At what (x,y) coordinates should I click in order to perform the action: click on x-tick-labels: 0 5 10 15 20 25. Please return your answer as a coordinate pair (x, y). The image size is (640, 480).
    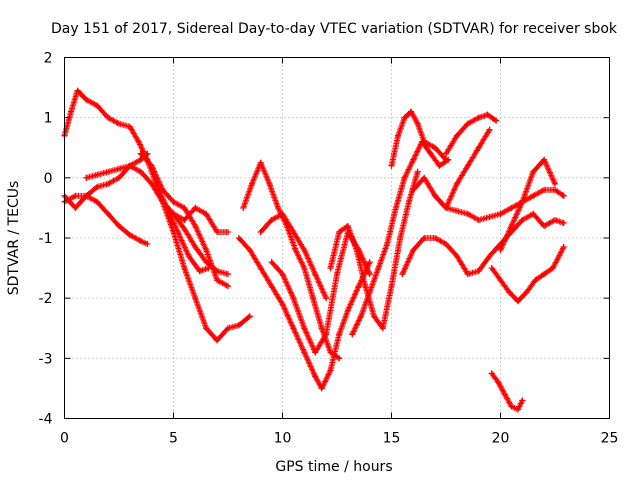
    Looking at the image, I should click on (339, 439).